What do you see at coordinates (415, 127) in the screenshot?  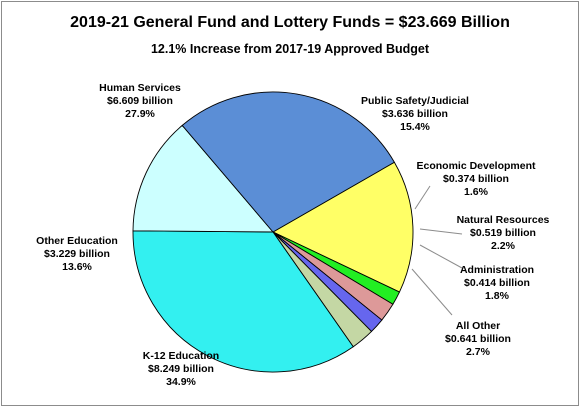 I see `slice-percent-public-safety-judicial: 15.4%` at bounding box center [415, 127].